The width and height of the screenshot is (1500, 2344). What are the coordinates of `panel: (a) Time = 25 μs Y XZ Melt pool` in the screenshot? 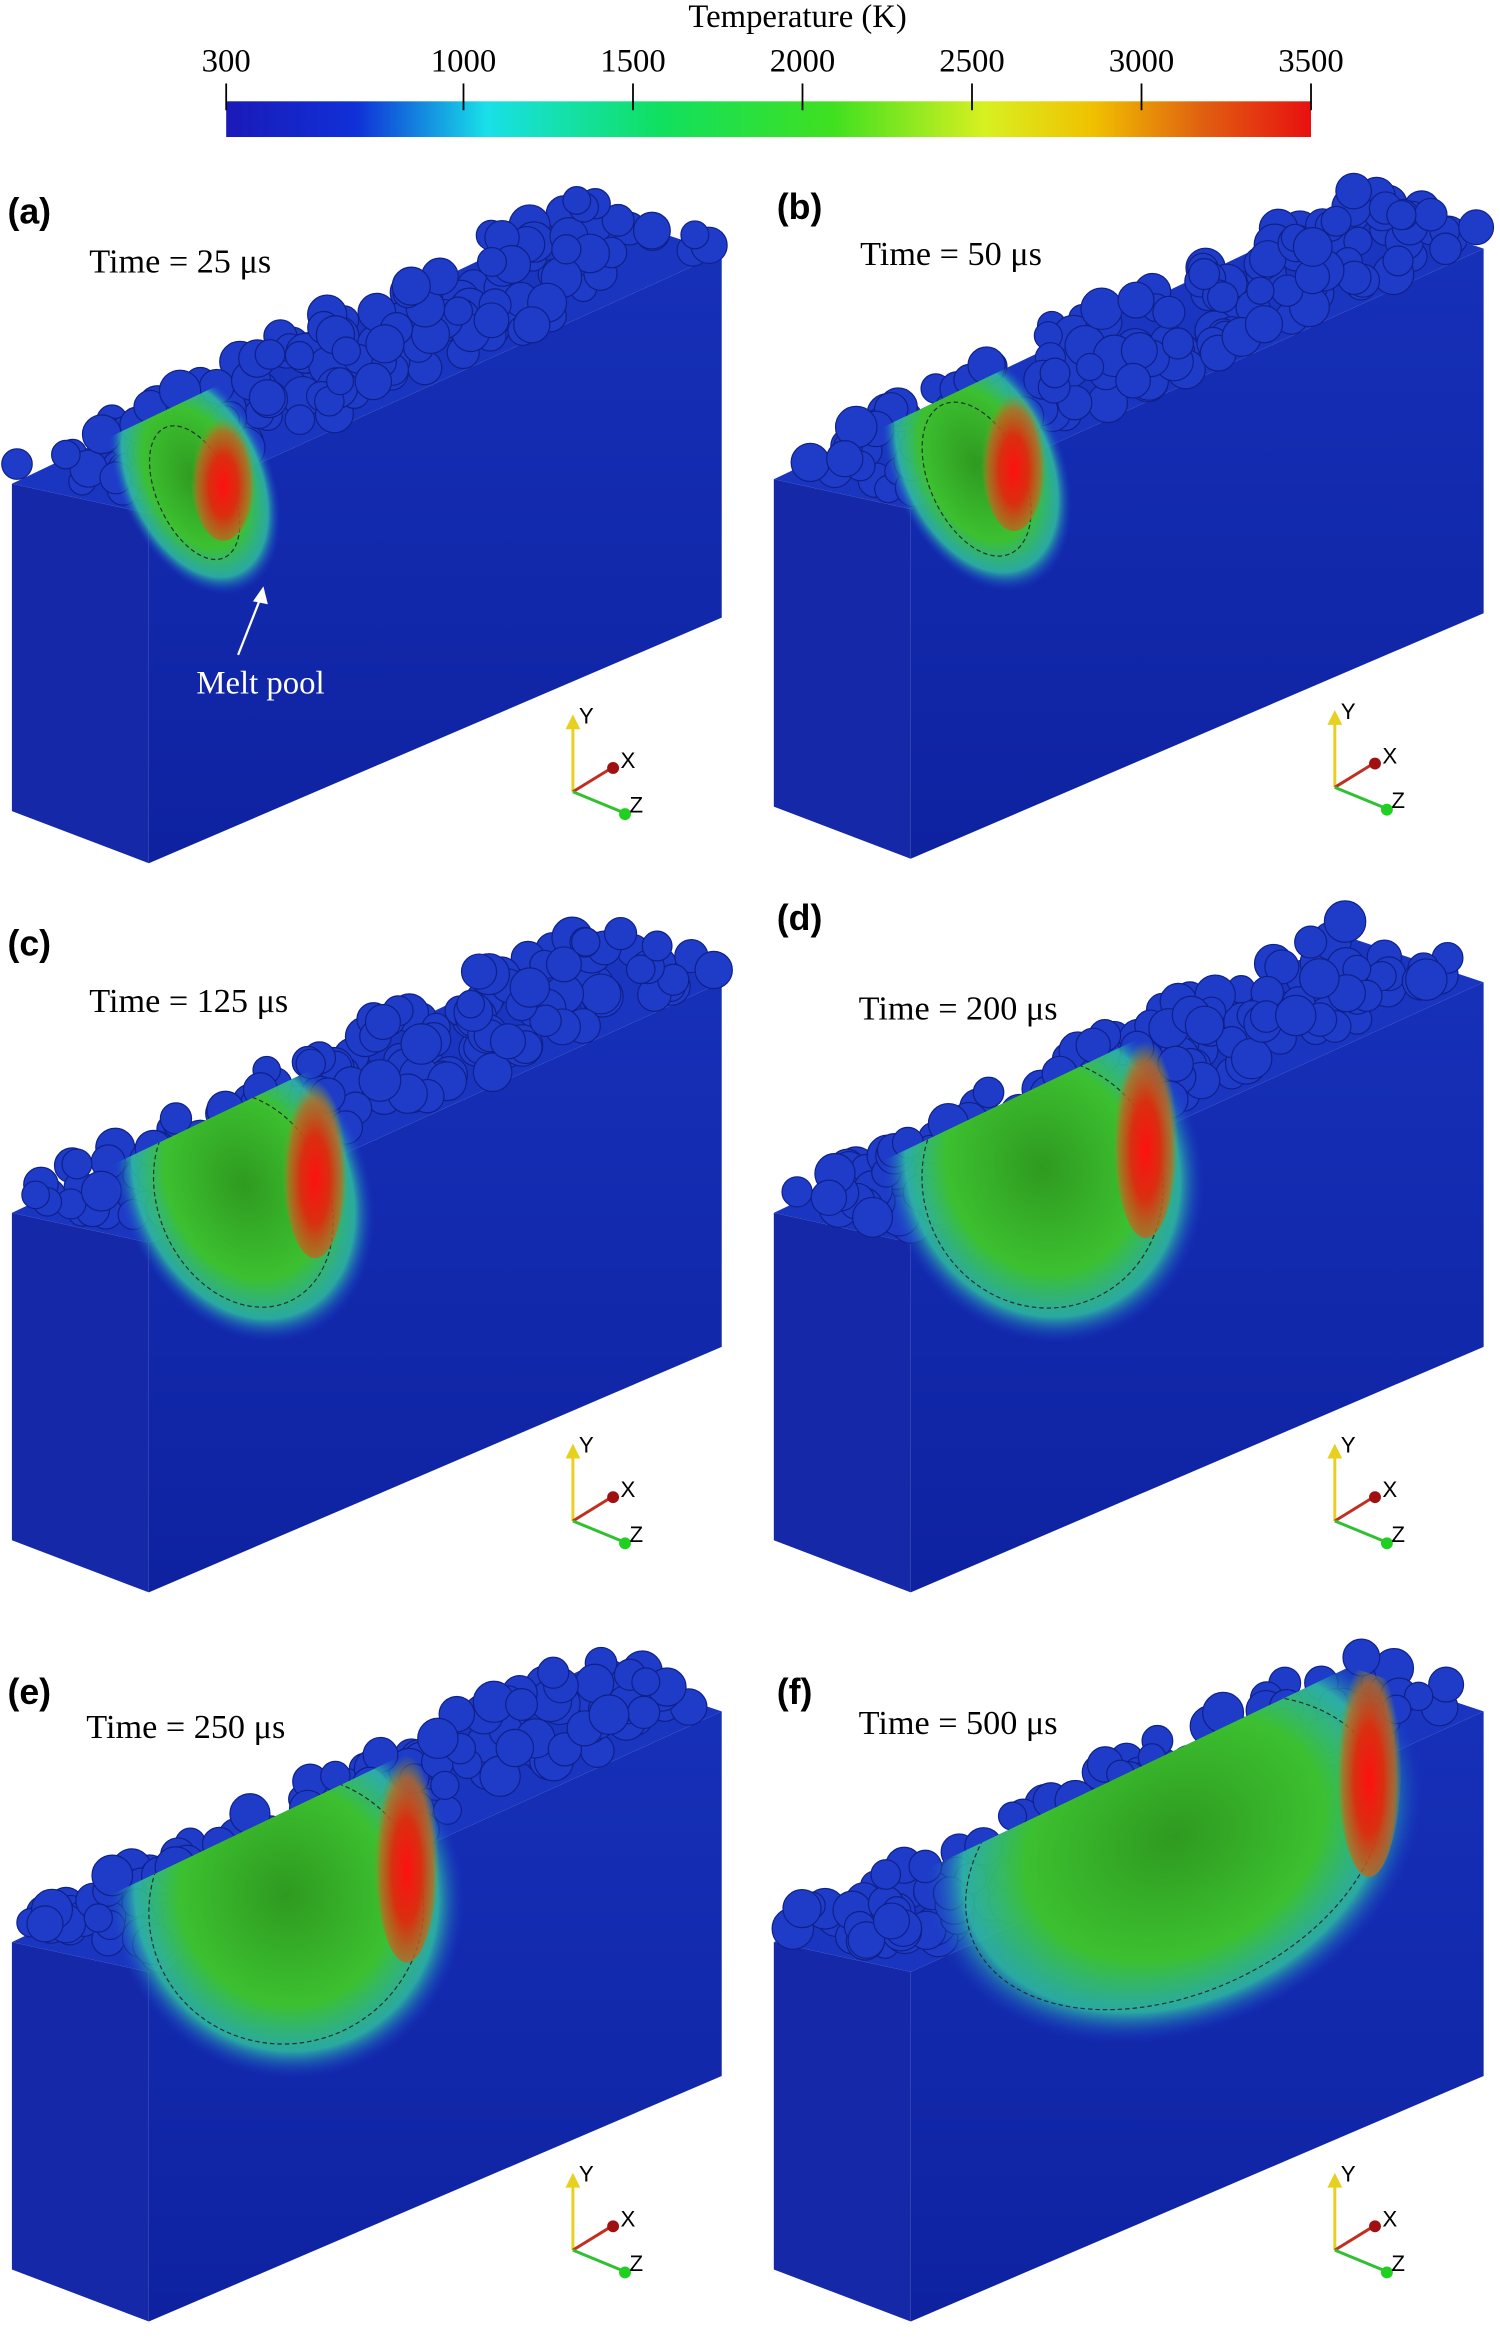 It's located at (364, 525).